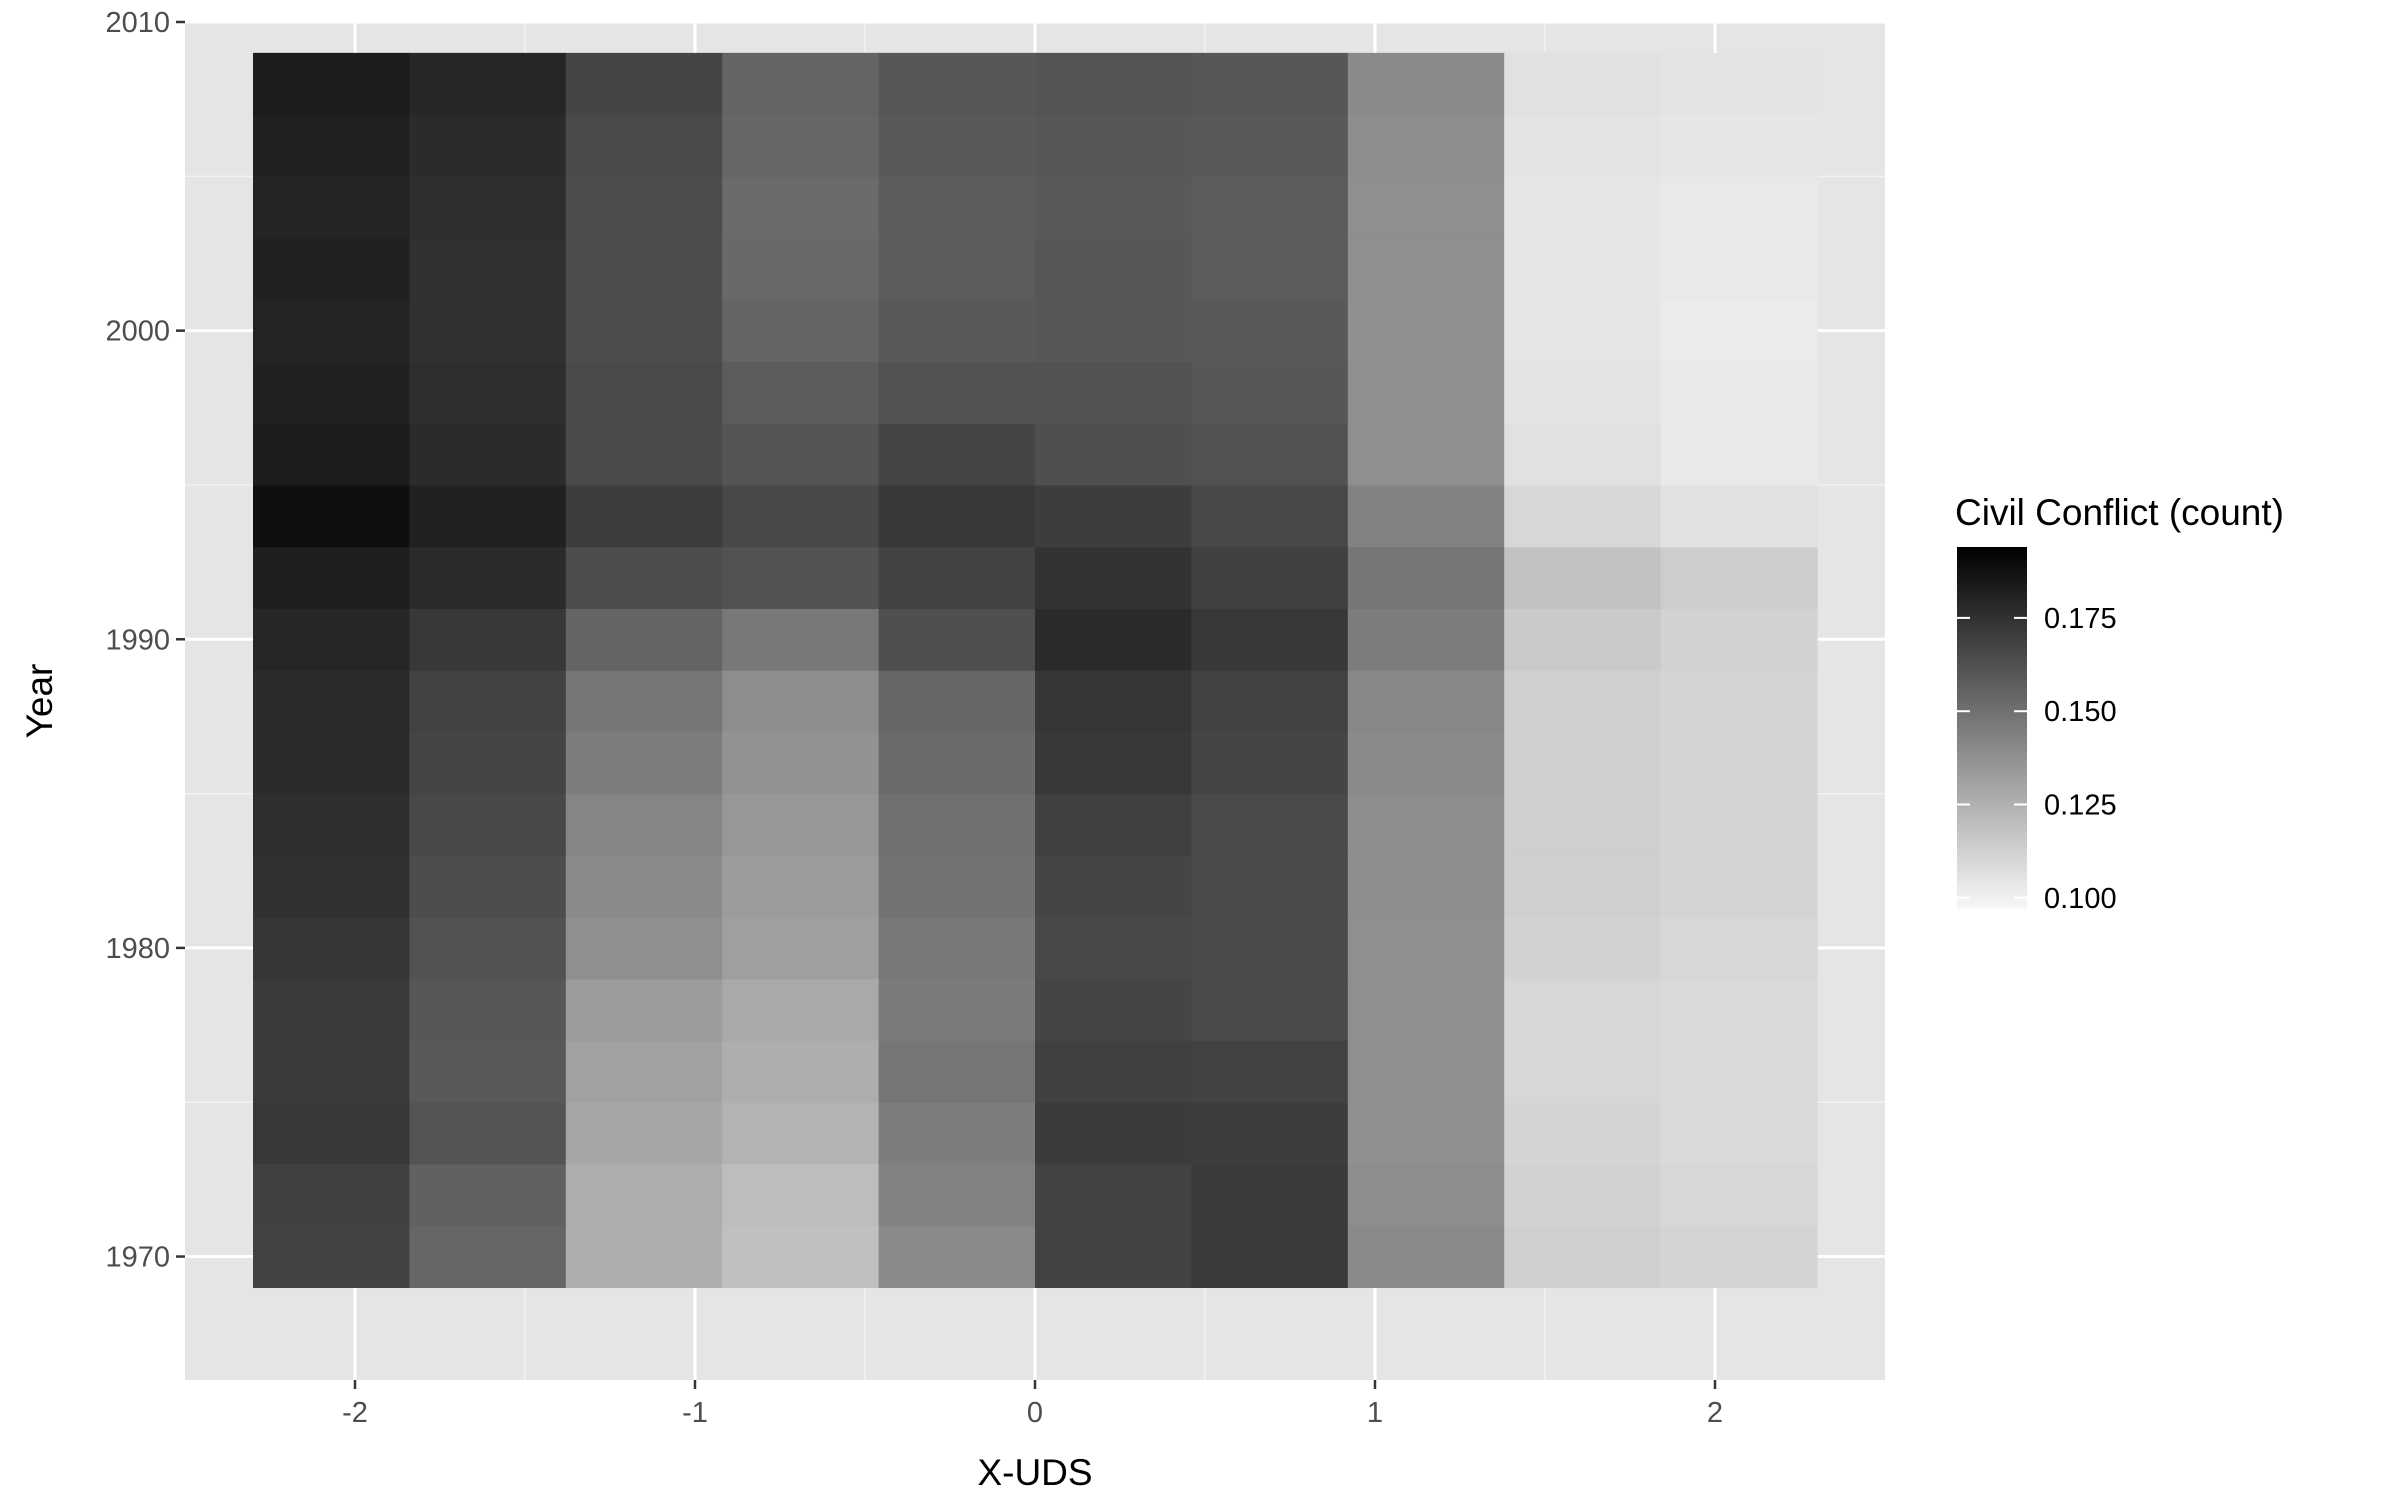 This screenshot has height=1500, width=2400. Describe the element at coordinates (2080, 619) in the screenshot. I see `legend-label: 0.175` at that location.